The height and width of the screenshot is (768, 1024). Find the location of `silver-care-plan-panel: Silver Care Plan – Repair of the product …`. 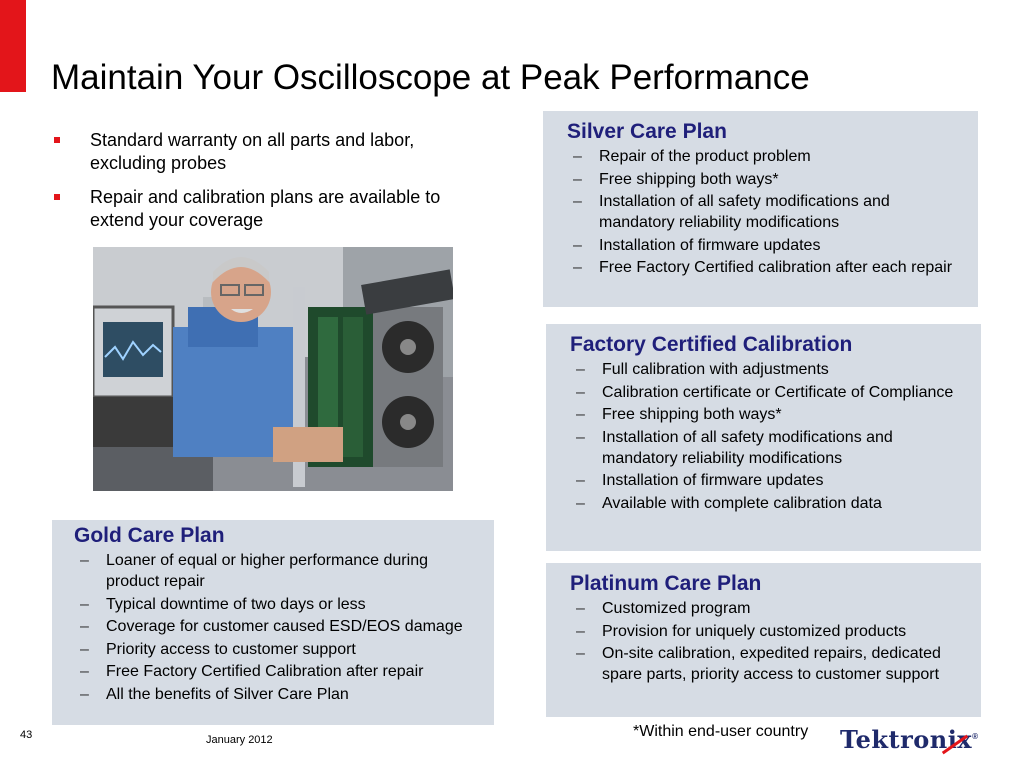

silver-care-plan-panel: Silver Care Plan – Repair of the product … is located at coordinates (760, 209).